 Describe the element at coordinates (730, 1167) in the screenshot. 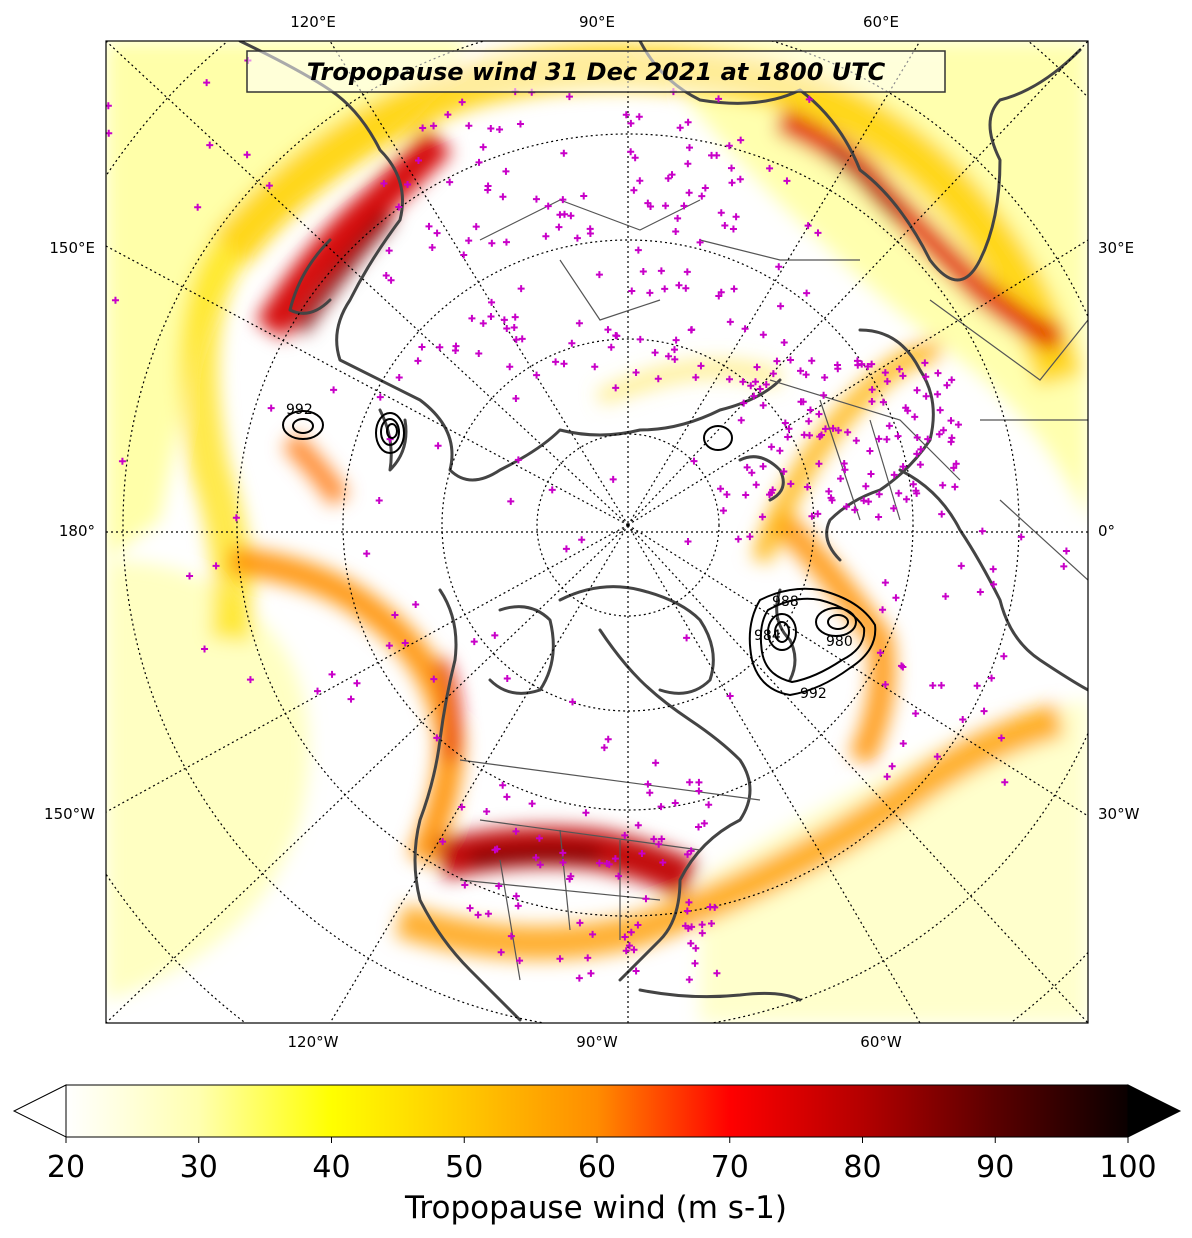

I see `colorbar-tick-label: 70` at that location.